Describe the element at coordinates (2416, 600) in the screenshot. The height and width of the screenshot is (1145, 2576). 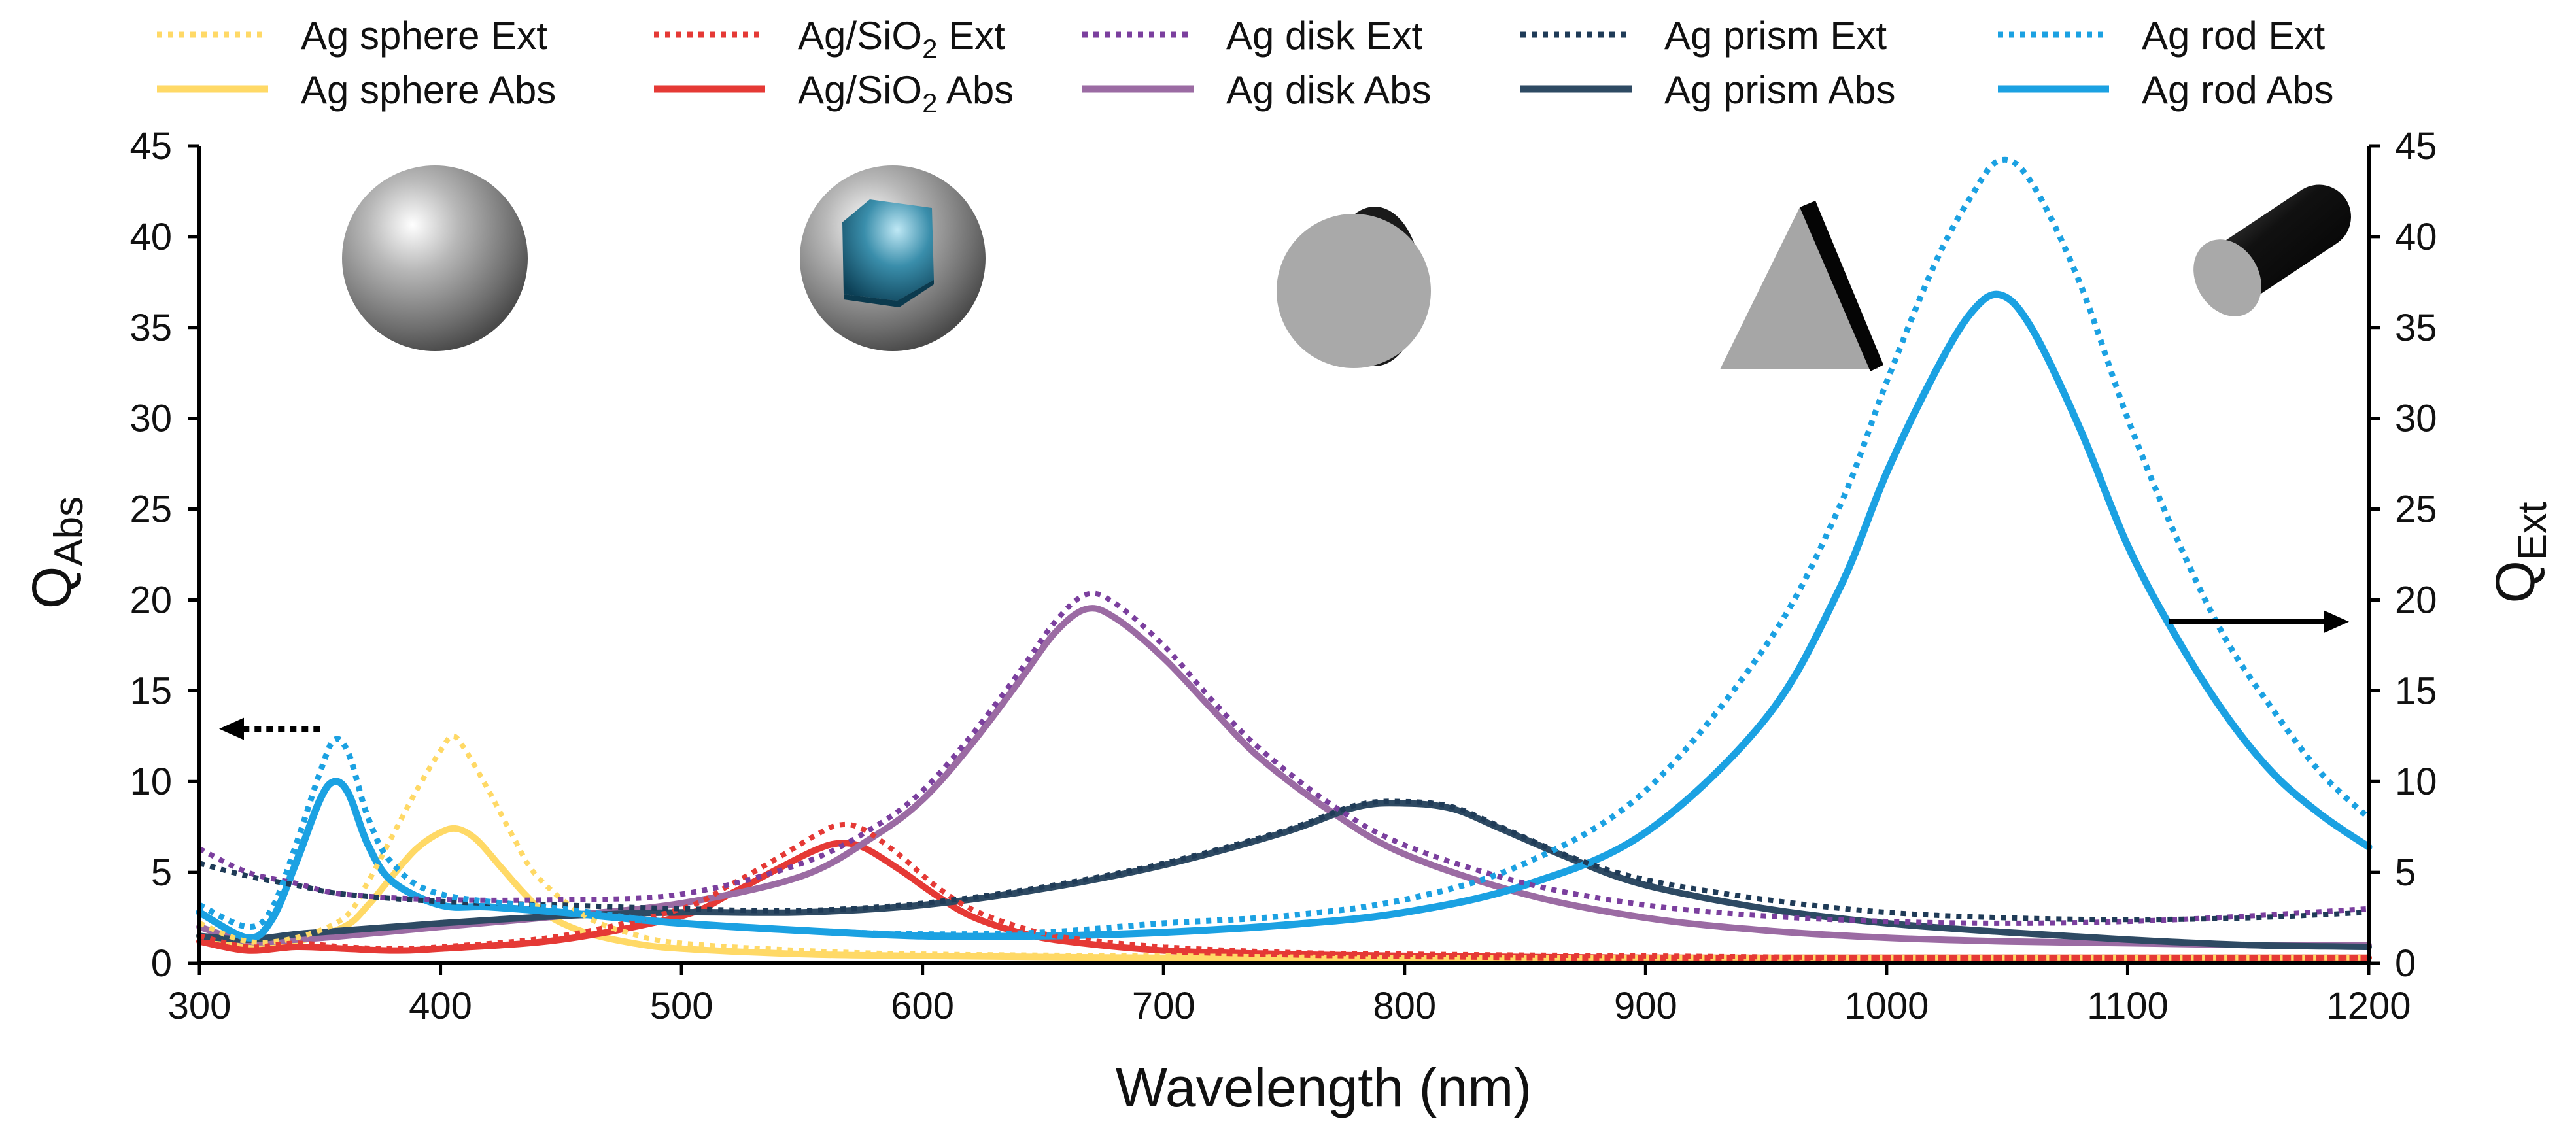
I see `right-y-tick-label: 20` at that location.